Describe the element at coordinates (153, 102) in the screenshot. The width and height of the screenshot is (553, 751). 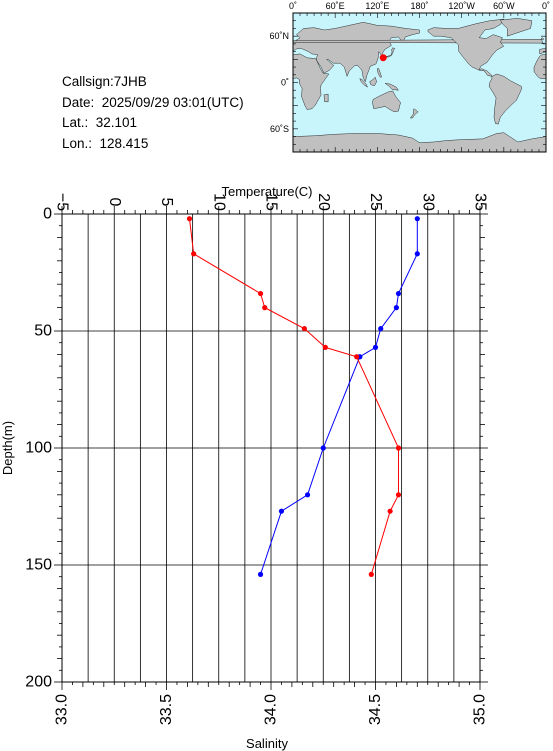
I see `date-text: Date: 2025/09/29 03:01(UTC)` at that location.